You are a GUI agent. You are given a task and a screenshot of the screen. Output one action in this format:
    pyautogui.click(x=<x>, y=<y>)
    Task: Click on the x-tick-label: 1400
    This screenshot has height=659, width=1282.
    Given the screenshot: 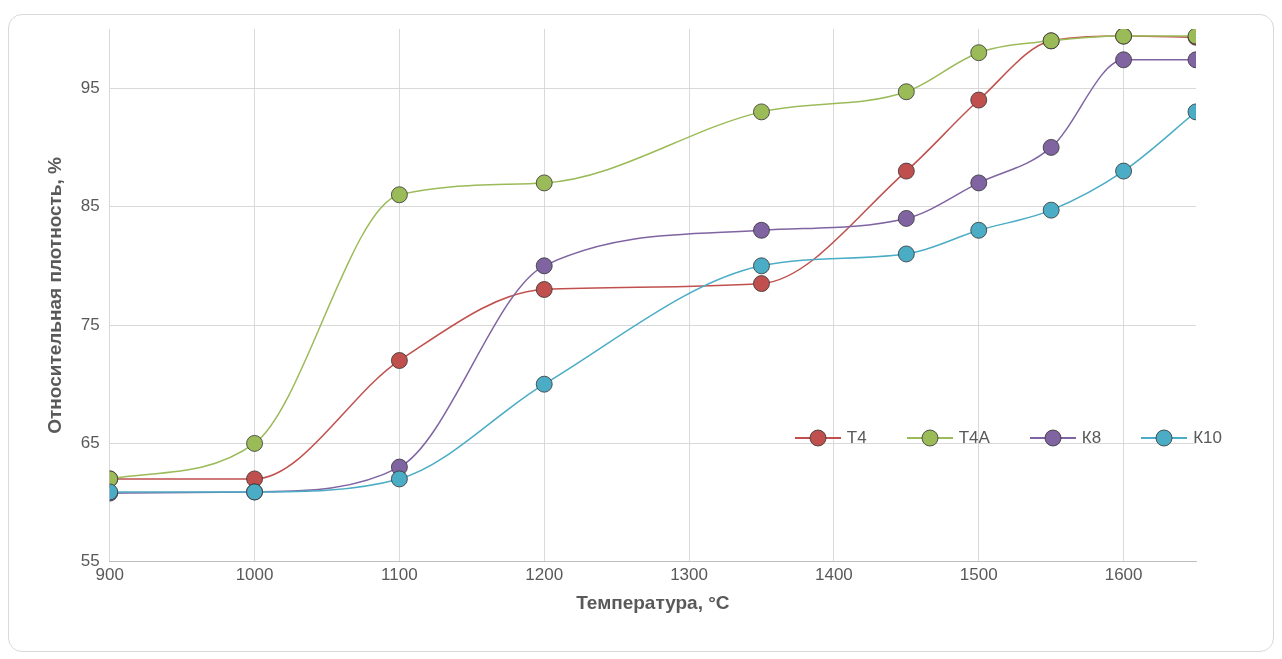 What is the action you would take?
    pyautogui.click(x=833, y=574)
    